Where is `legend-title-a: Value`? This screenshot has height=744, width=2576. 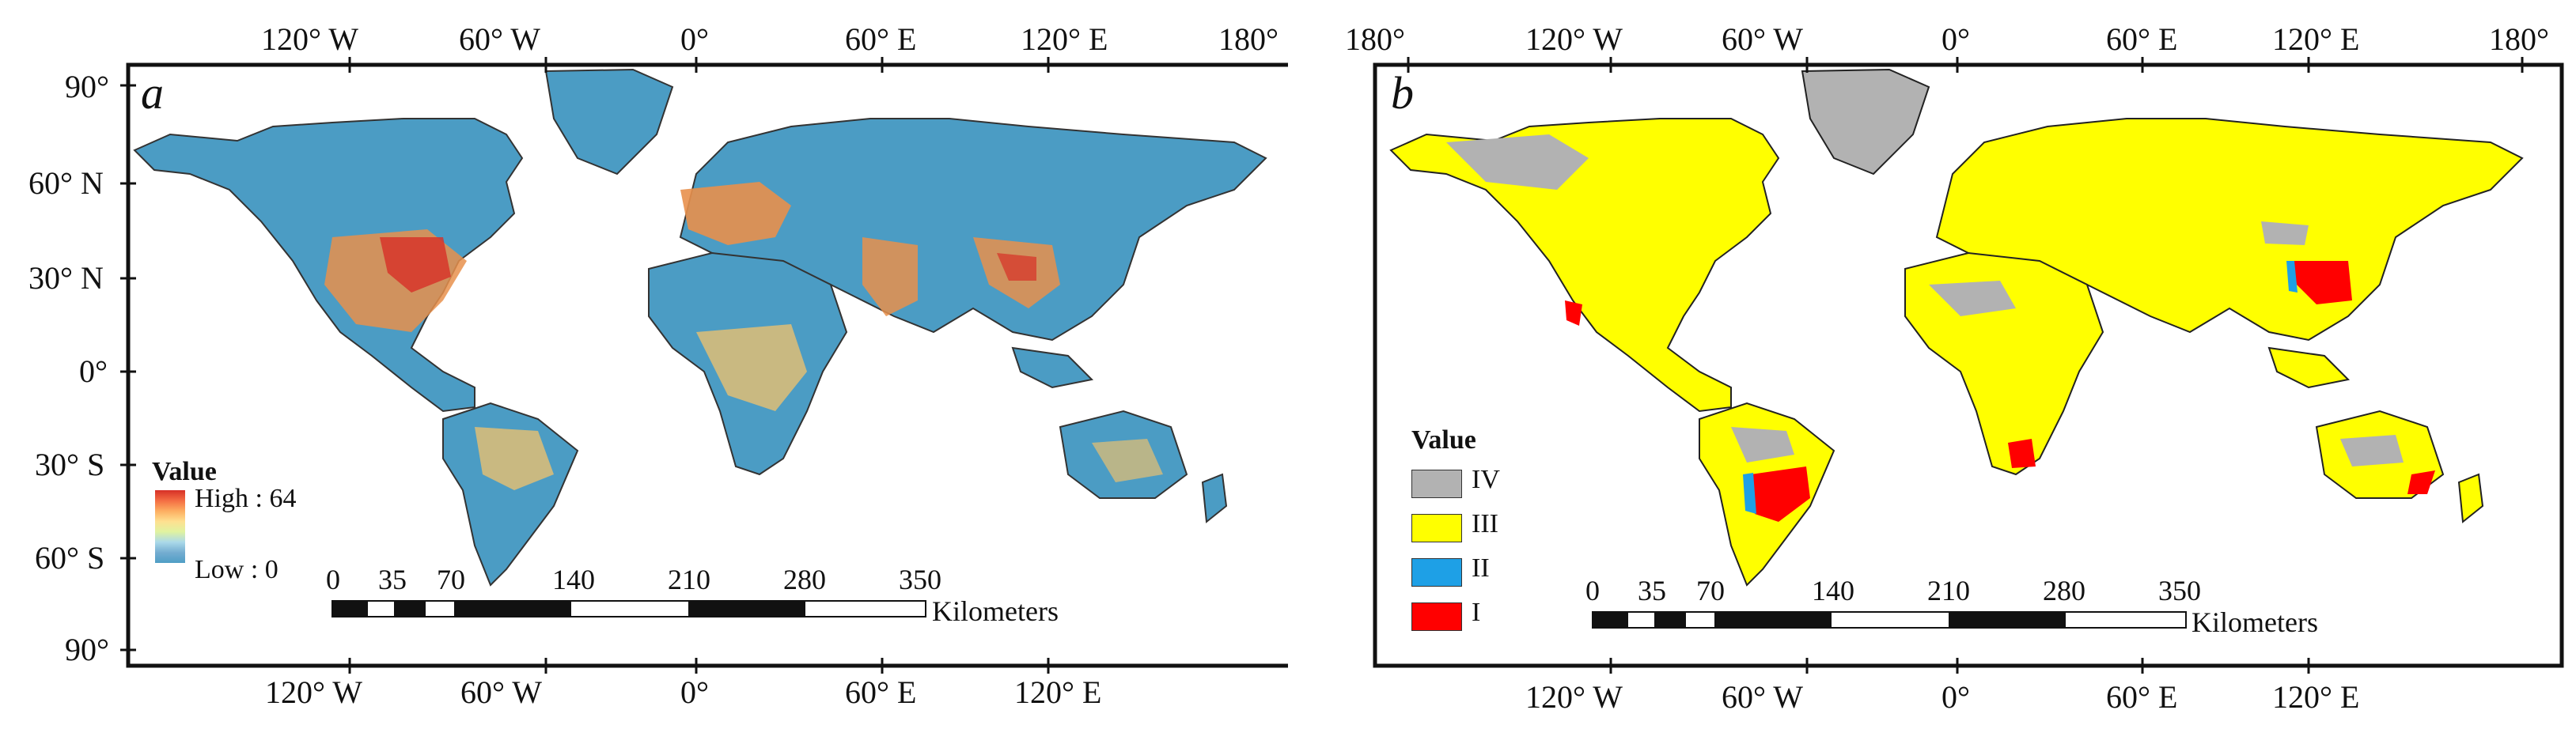
legend-title-a: Value is located at coordinates (184, 472).